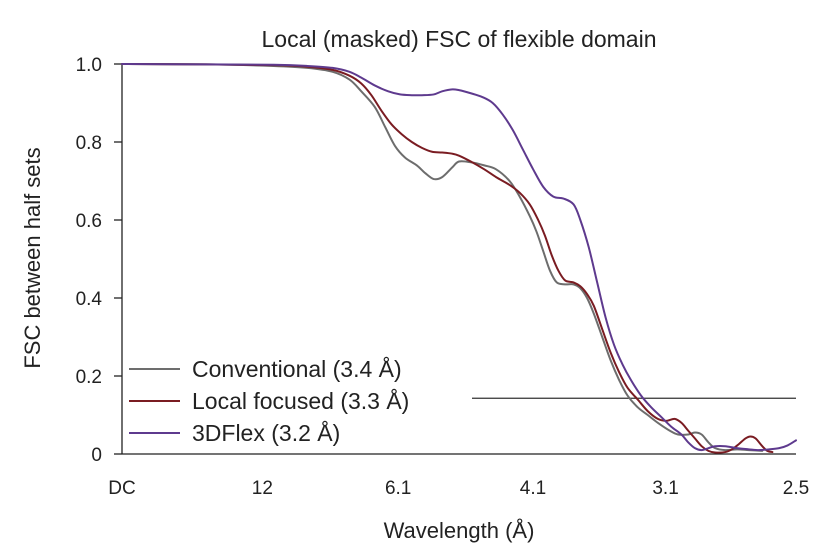 This screenshot has width=820, height=543. I want to click on x-axis: DC 12 6.1 4.1 3.1 2.5, so click(458, 488).